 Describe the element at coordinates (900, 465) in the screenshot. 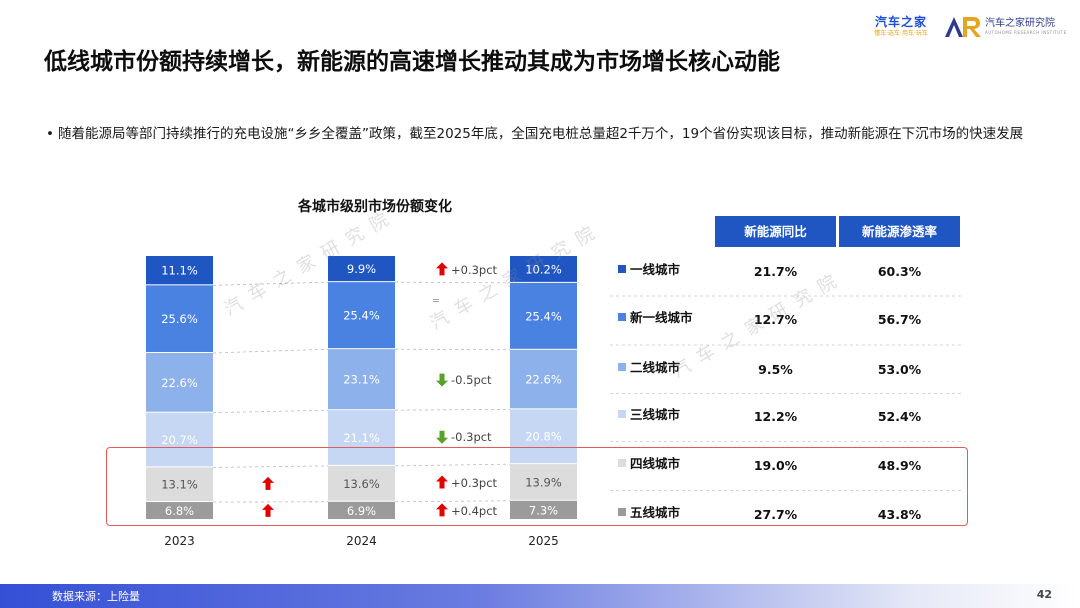

I see `table-cell-penetration: 48.9%` at that location.